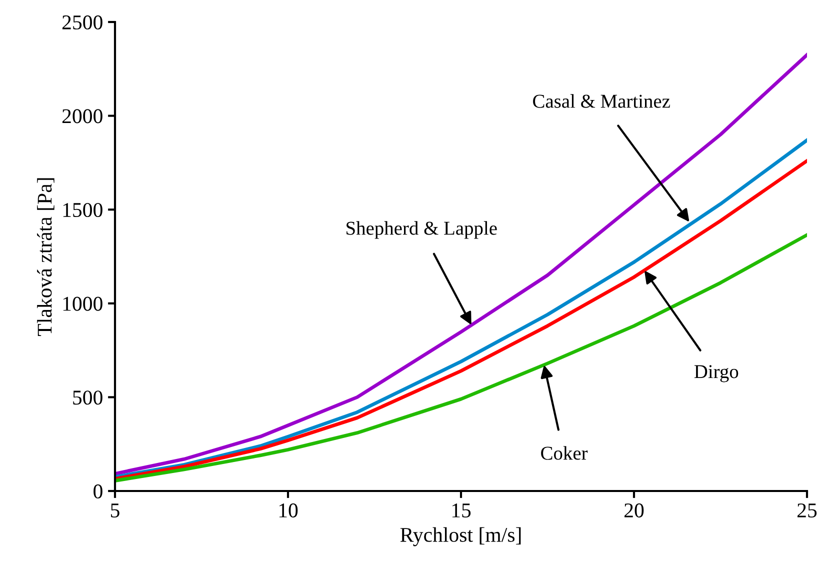  What do you see at coordinates (461, 511) in the screenshot?
I see `x-tick-label: 15` at bounding box center [461, 511].